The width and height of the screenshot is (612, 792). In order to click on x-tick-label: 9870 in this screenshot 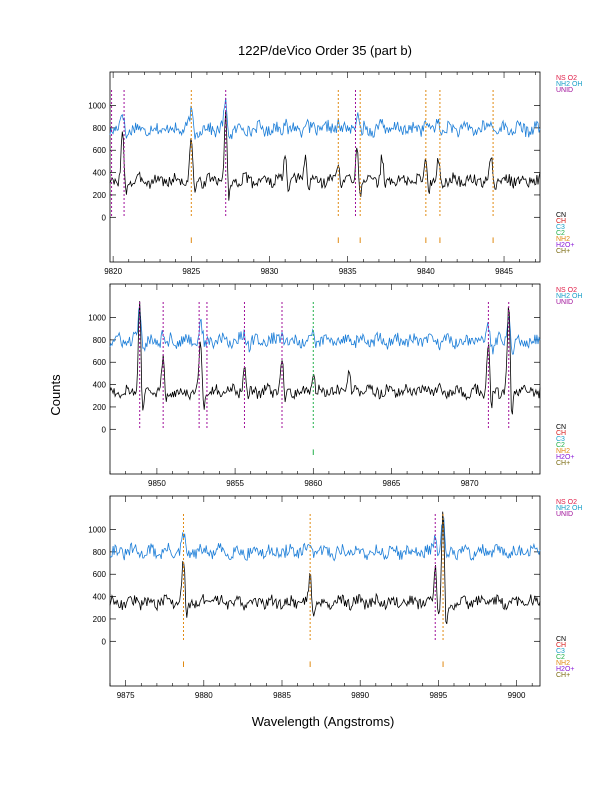, I will do `click(470, 483)`.